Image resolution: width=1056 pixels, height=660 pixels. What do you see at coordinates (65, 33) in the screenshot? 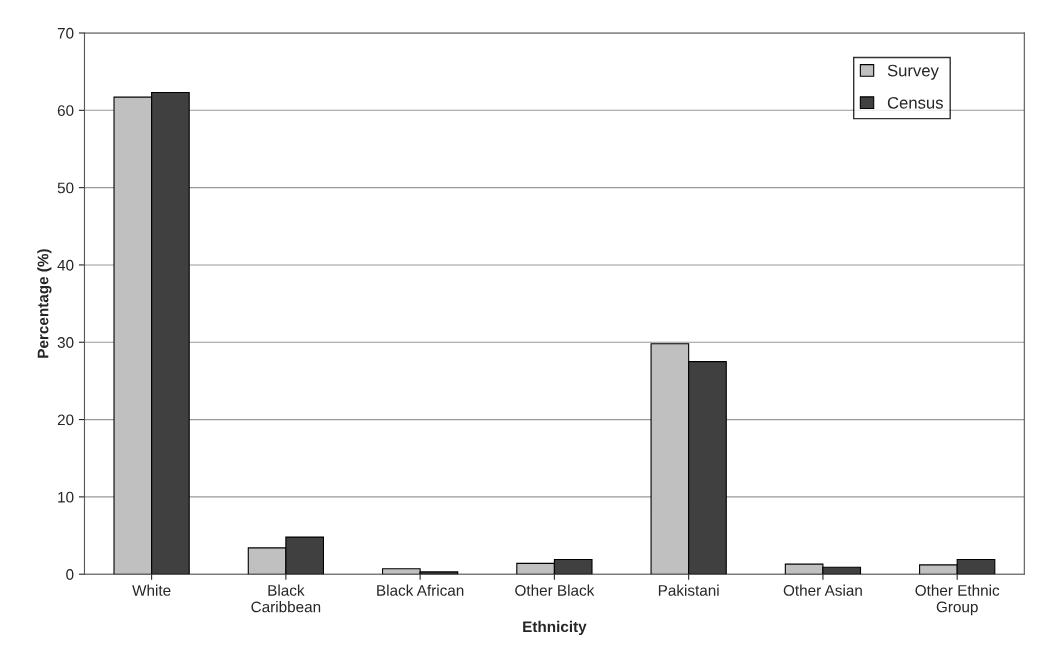
I see `y-tick-label: 70` at bounding box center [65, 33].